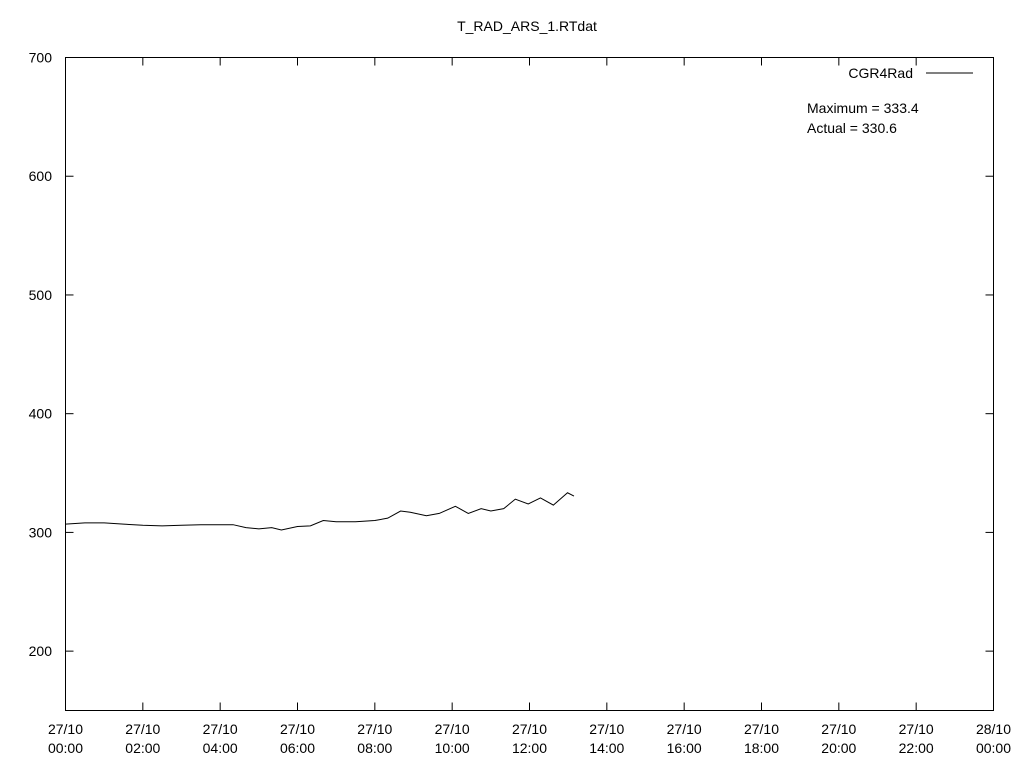 The width and height of the screenshot is (1024, 768). I want to click on x-tick-label: 27/10 18:00, so click(761, 738).